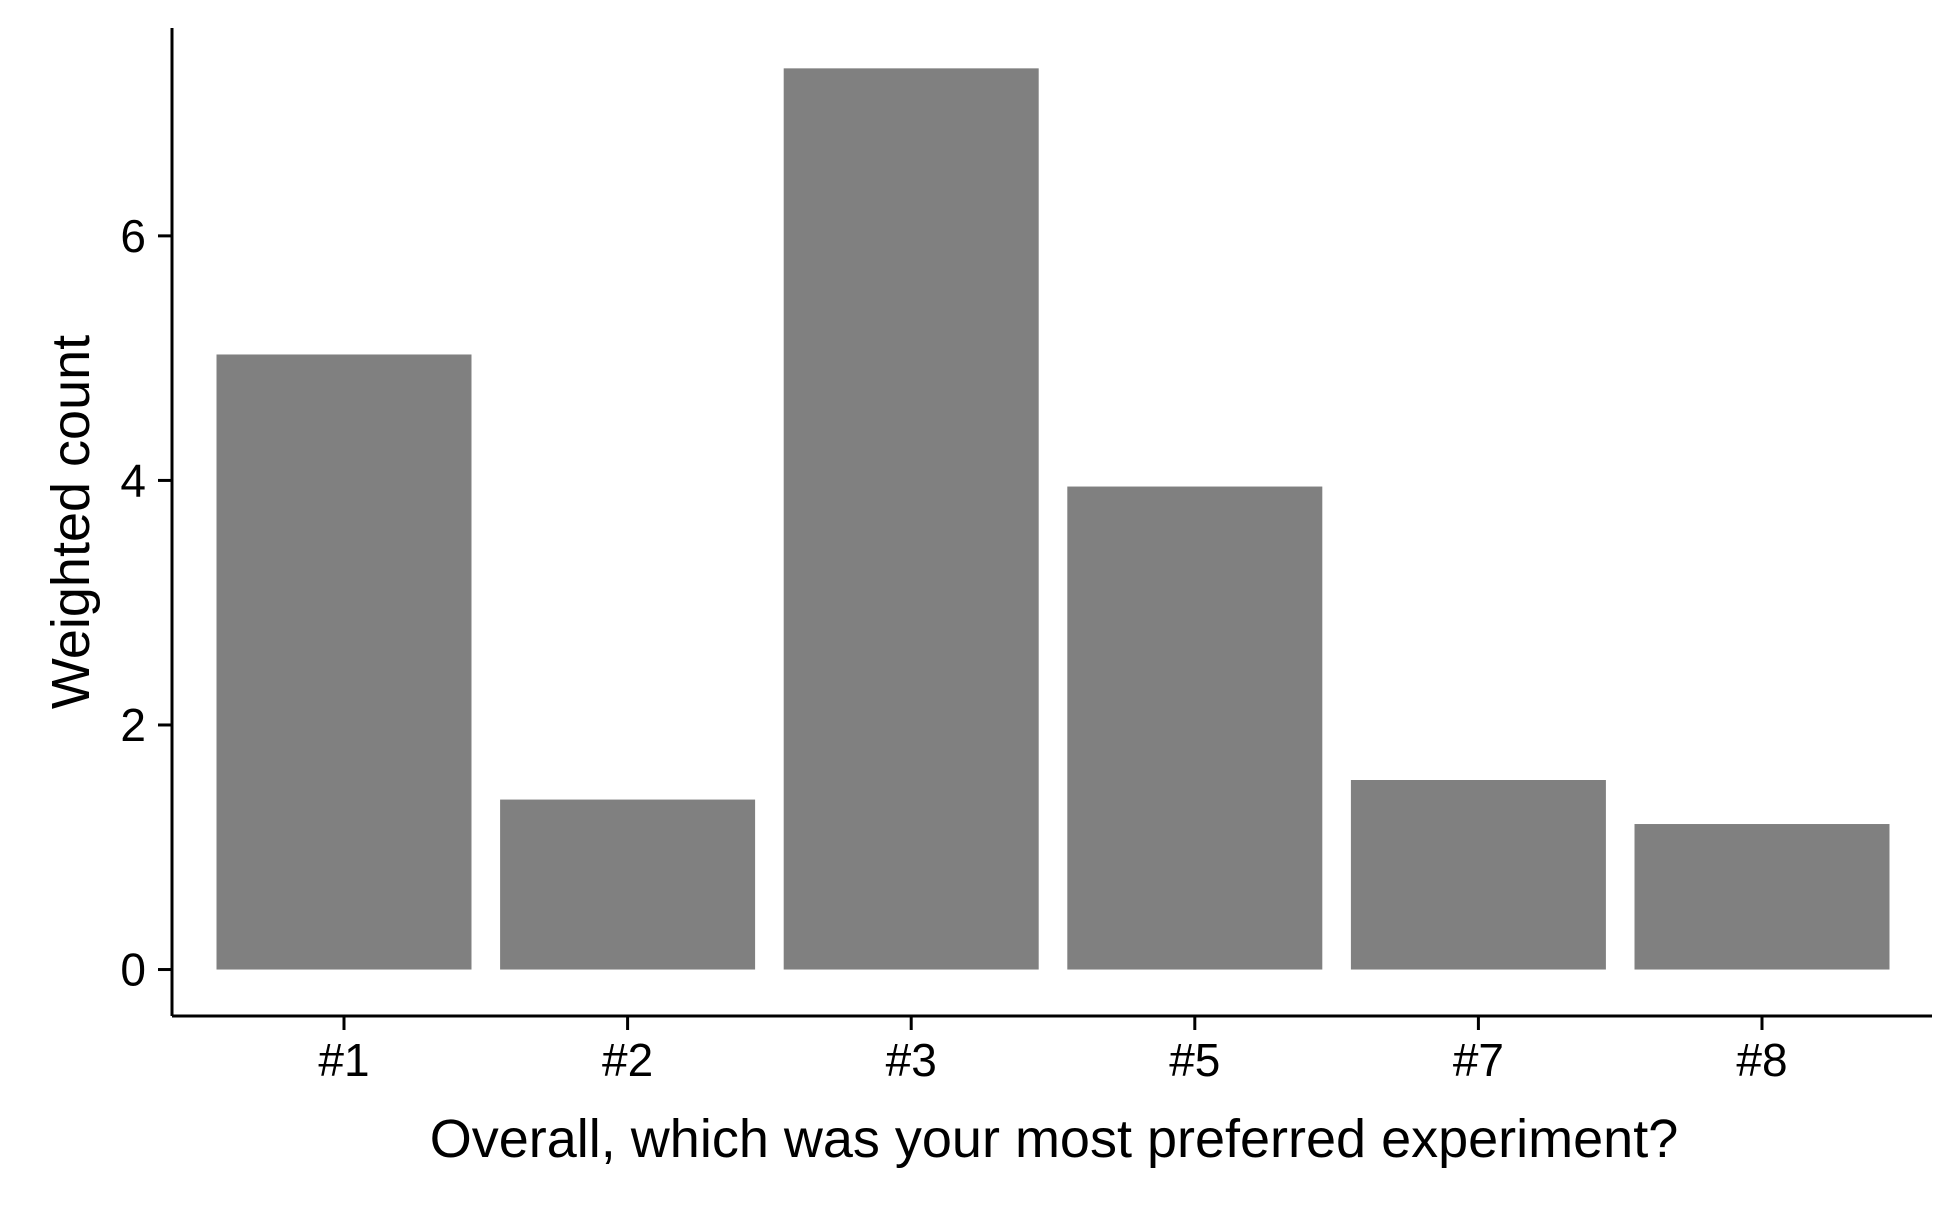 This screenshot has width=1950, height=1205. Describe the element at coordinates (628, 884) in the screenshot. I see `bar-n2` at that location.